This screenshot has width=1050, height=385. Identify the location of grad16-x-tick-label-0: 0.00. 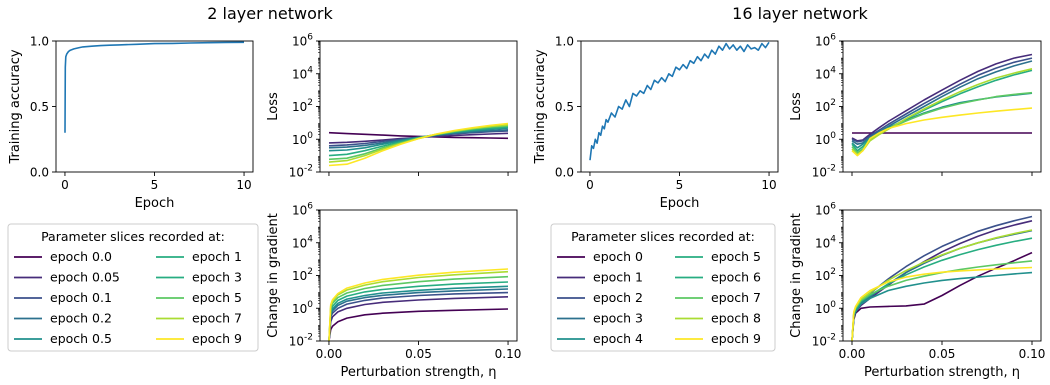
(852, 354).